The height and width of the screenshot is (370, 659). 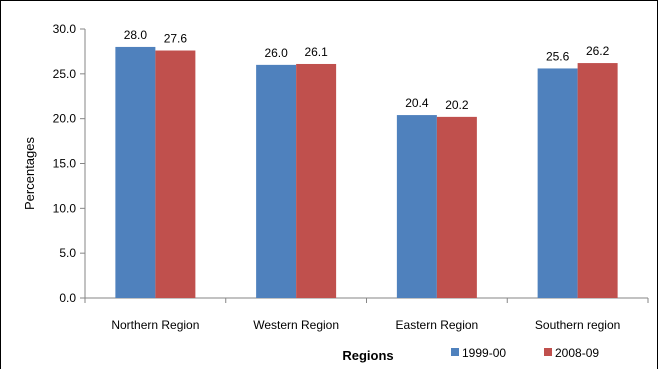 I want to click on y-tick-label: 10.0, so click(x=65, y=208).